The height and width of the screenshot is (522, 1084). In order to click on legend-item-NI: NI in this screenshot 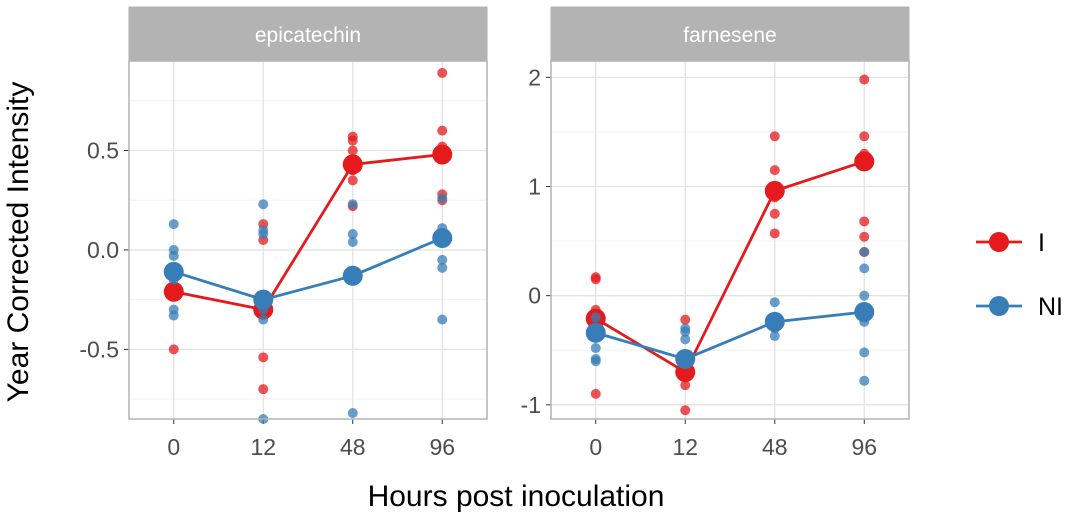, I will do `click(1019, 307)`.